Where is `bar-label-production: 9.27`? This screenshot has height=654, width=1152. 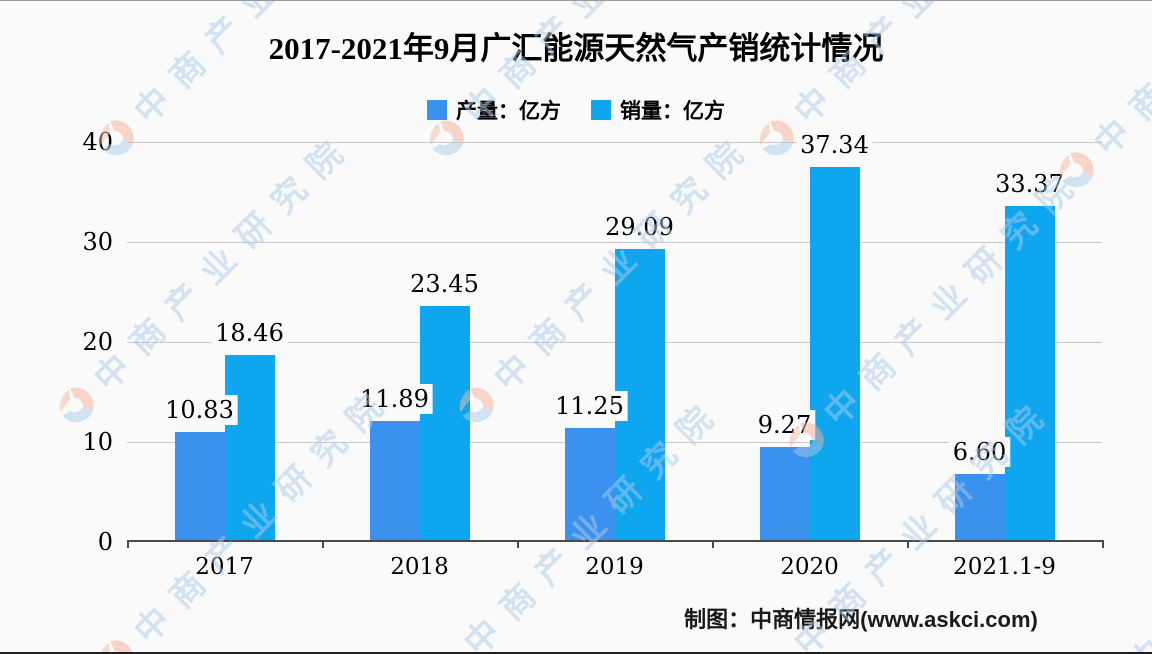
bar-label-production: 9.27 is located at coordinates (784, 425).